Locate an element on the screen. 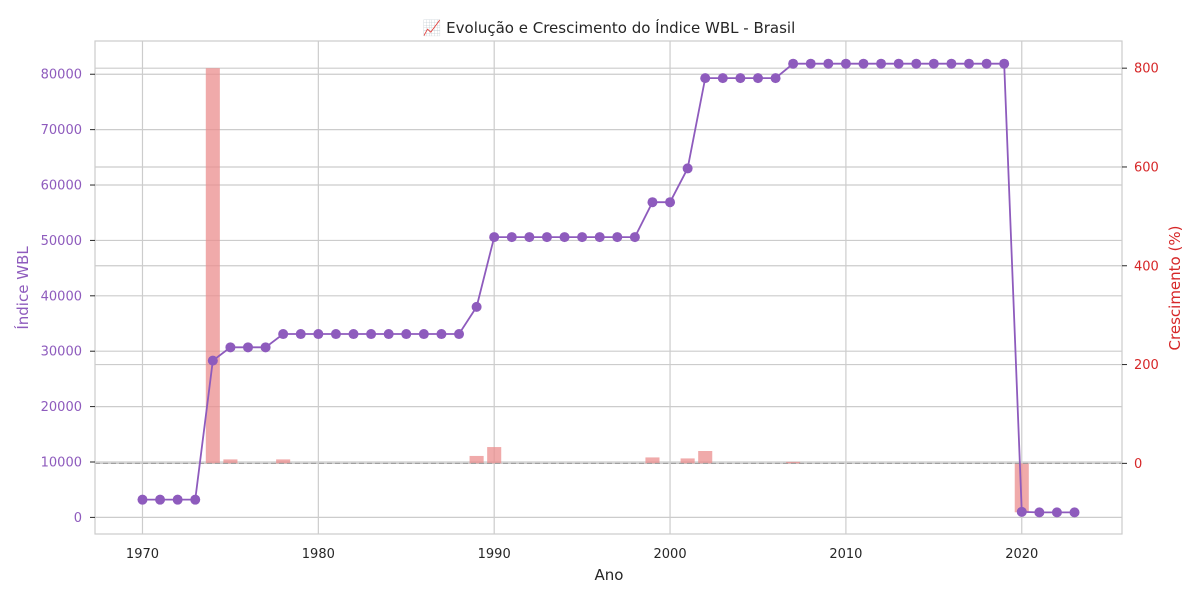 This screenshot has height=600, width=1200. left-y-tick-label: 10000 is located at coordinates (61, 462).